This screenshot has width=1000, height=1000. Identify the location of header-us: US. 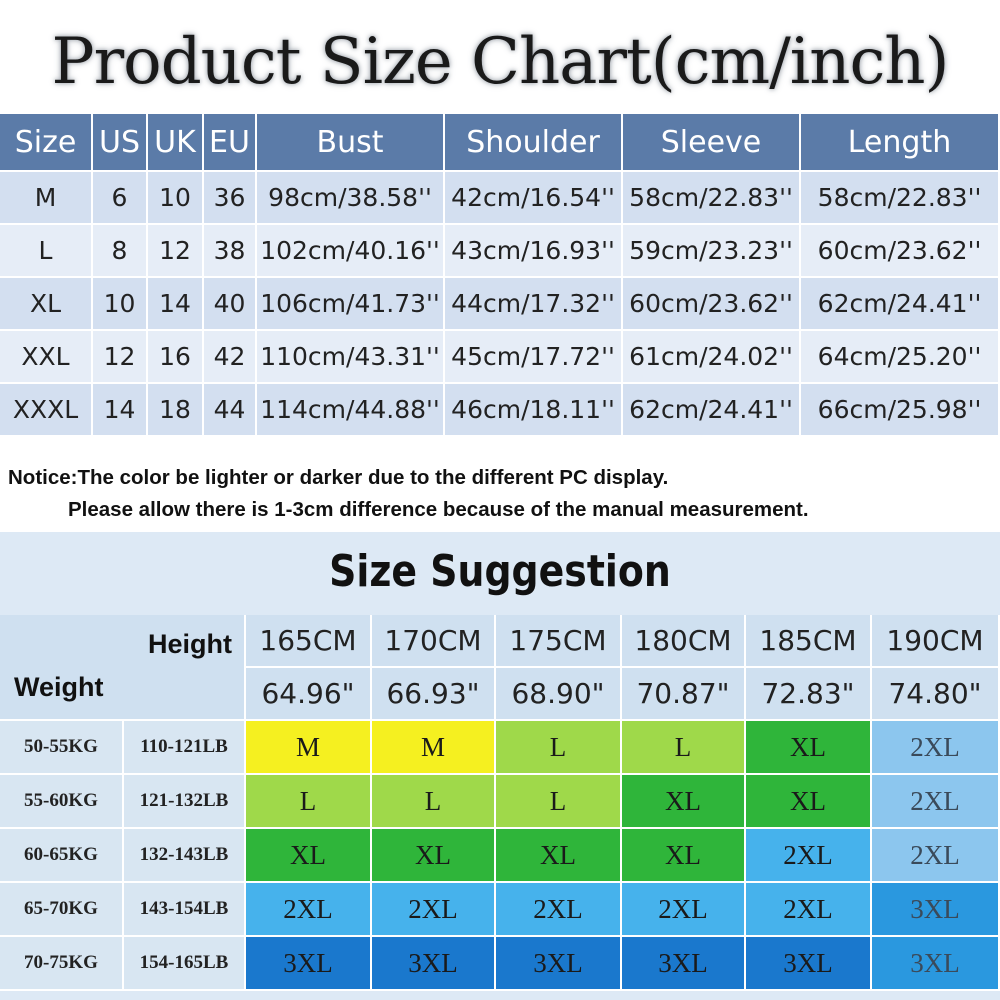
(120, 142).